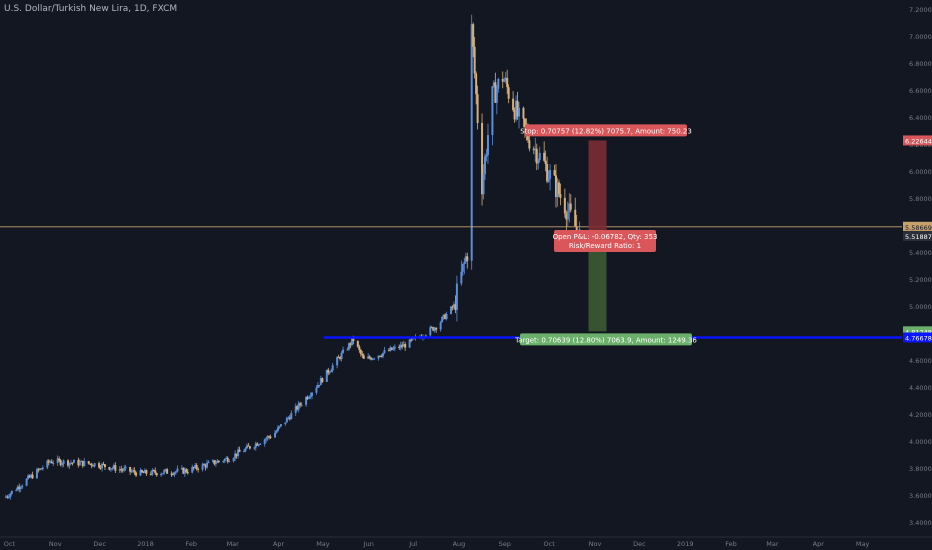 This screenshot has height=550, width=932. Describe the element at coordinates (99, 544) in the screenshot. I see `x-tick-label: Dec` at that location.